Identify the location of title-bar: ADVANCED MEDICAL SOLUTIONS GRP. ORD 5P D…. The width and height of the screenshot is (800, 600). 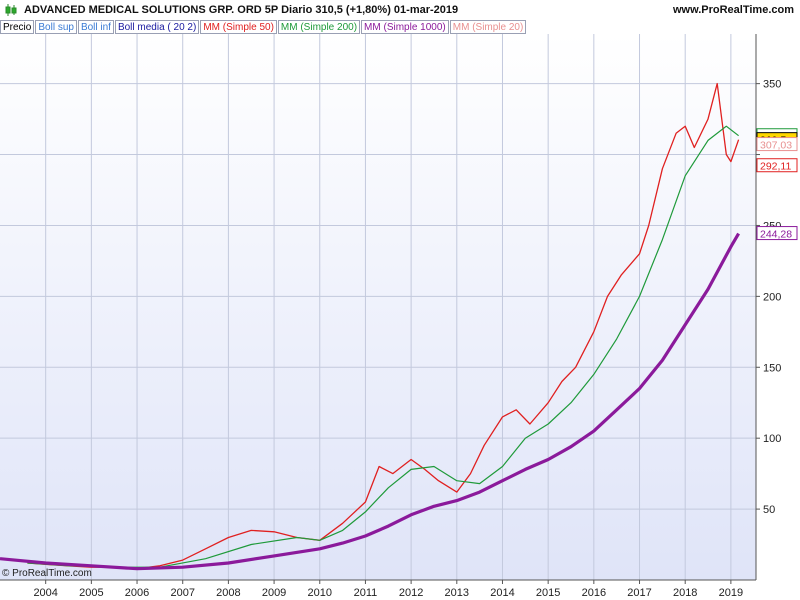
(400, 10).